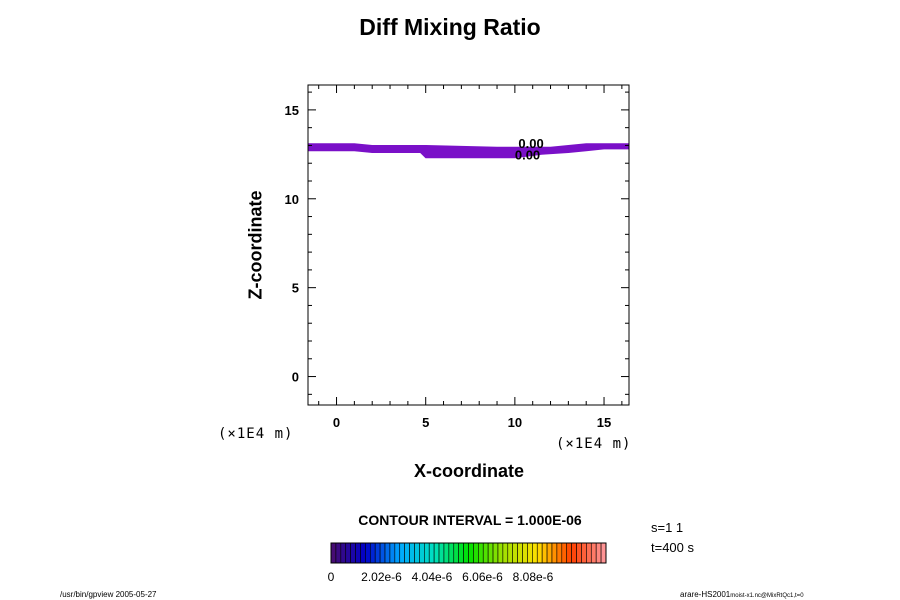 This screenshot has height=600, width=900. I want to click on colorbar-tick-label: 2.02e-6, so click(381, 577).